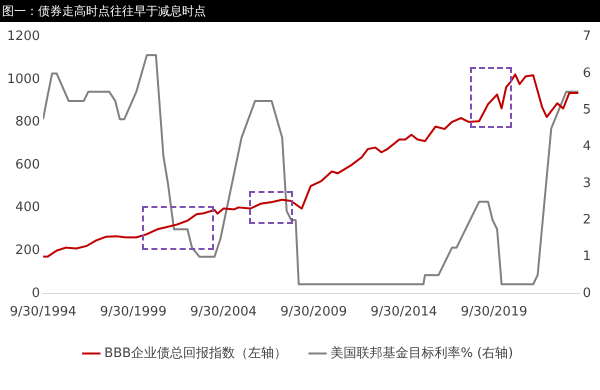 This screenshot has height=390, width=600. Describe the element at coordinates (587, 183) in the screenshot. I see `y2-tick-label: 3` at that location.